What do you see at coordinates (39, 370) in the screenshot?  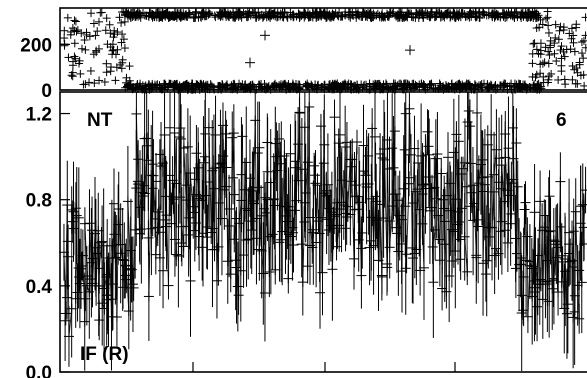 I see `bottom-y-tick-label: 0.0` at bounding box center [39, 370].